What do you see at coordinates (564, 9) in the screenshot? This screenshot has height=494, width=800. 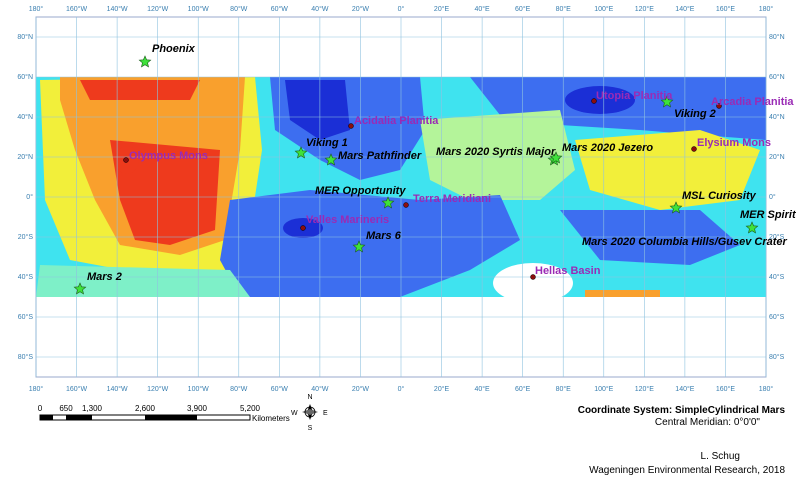 I see `lon-label-top: 80°E` at bounding box center [564, 9].